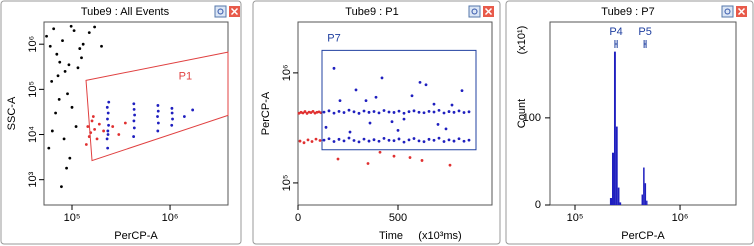 The height and width of the screenshot is (246, 754). What do you see at coordinates (234, 11) in the screenshot?
I see `close-icon` at bounding box center [234, 11].